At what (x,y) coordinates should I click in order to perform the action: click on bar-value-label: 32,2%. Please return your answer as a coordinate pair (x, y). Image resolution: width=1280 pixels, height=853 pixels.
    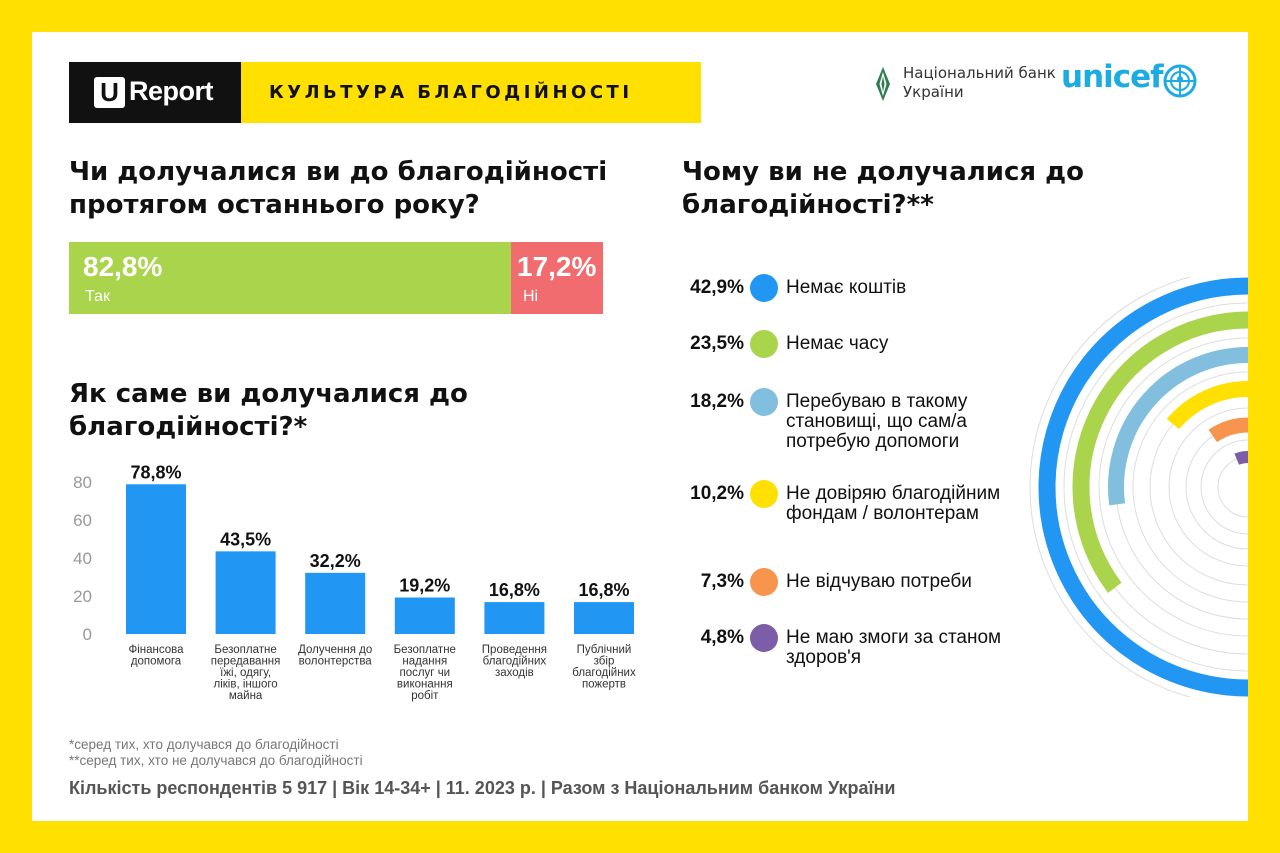
    Looking at the image, I should click on (335, 561).